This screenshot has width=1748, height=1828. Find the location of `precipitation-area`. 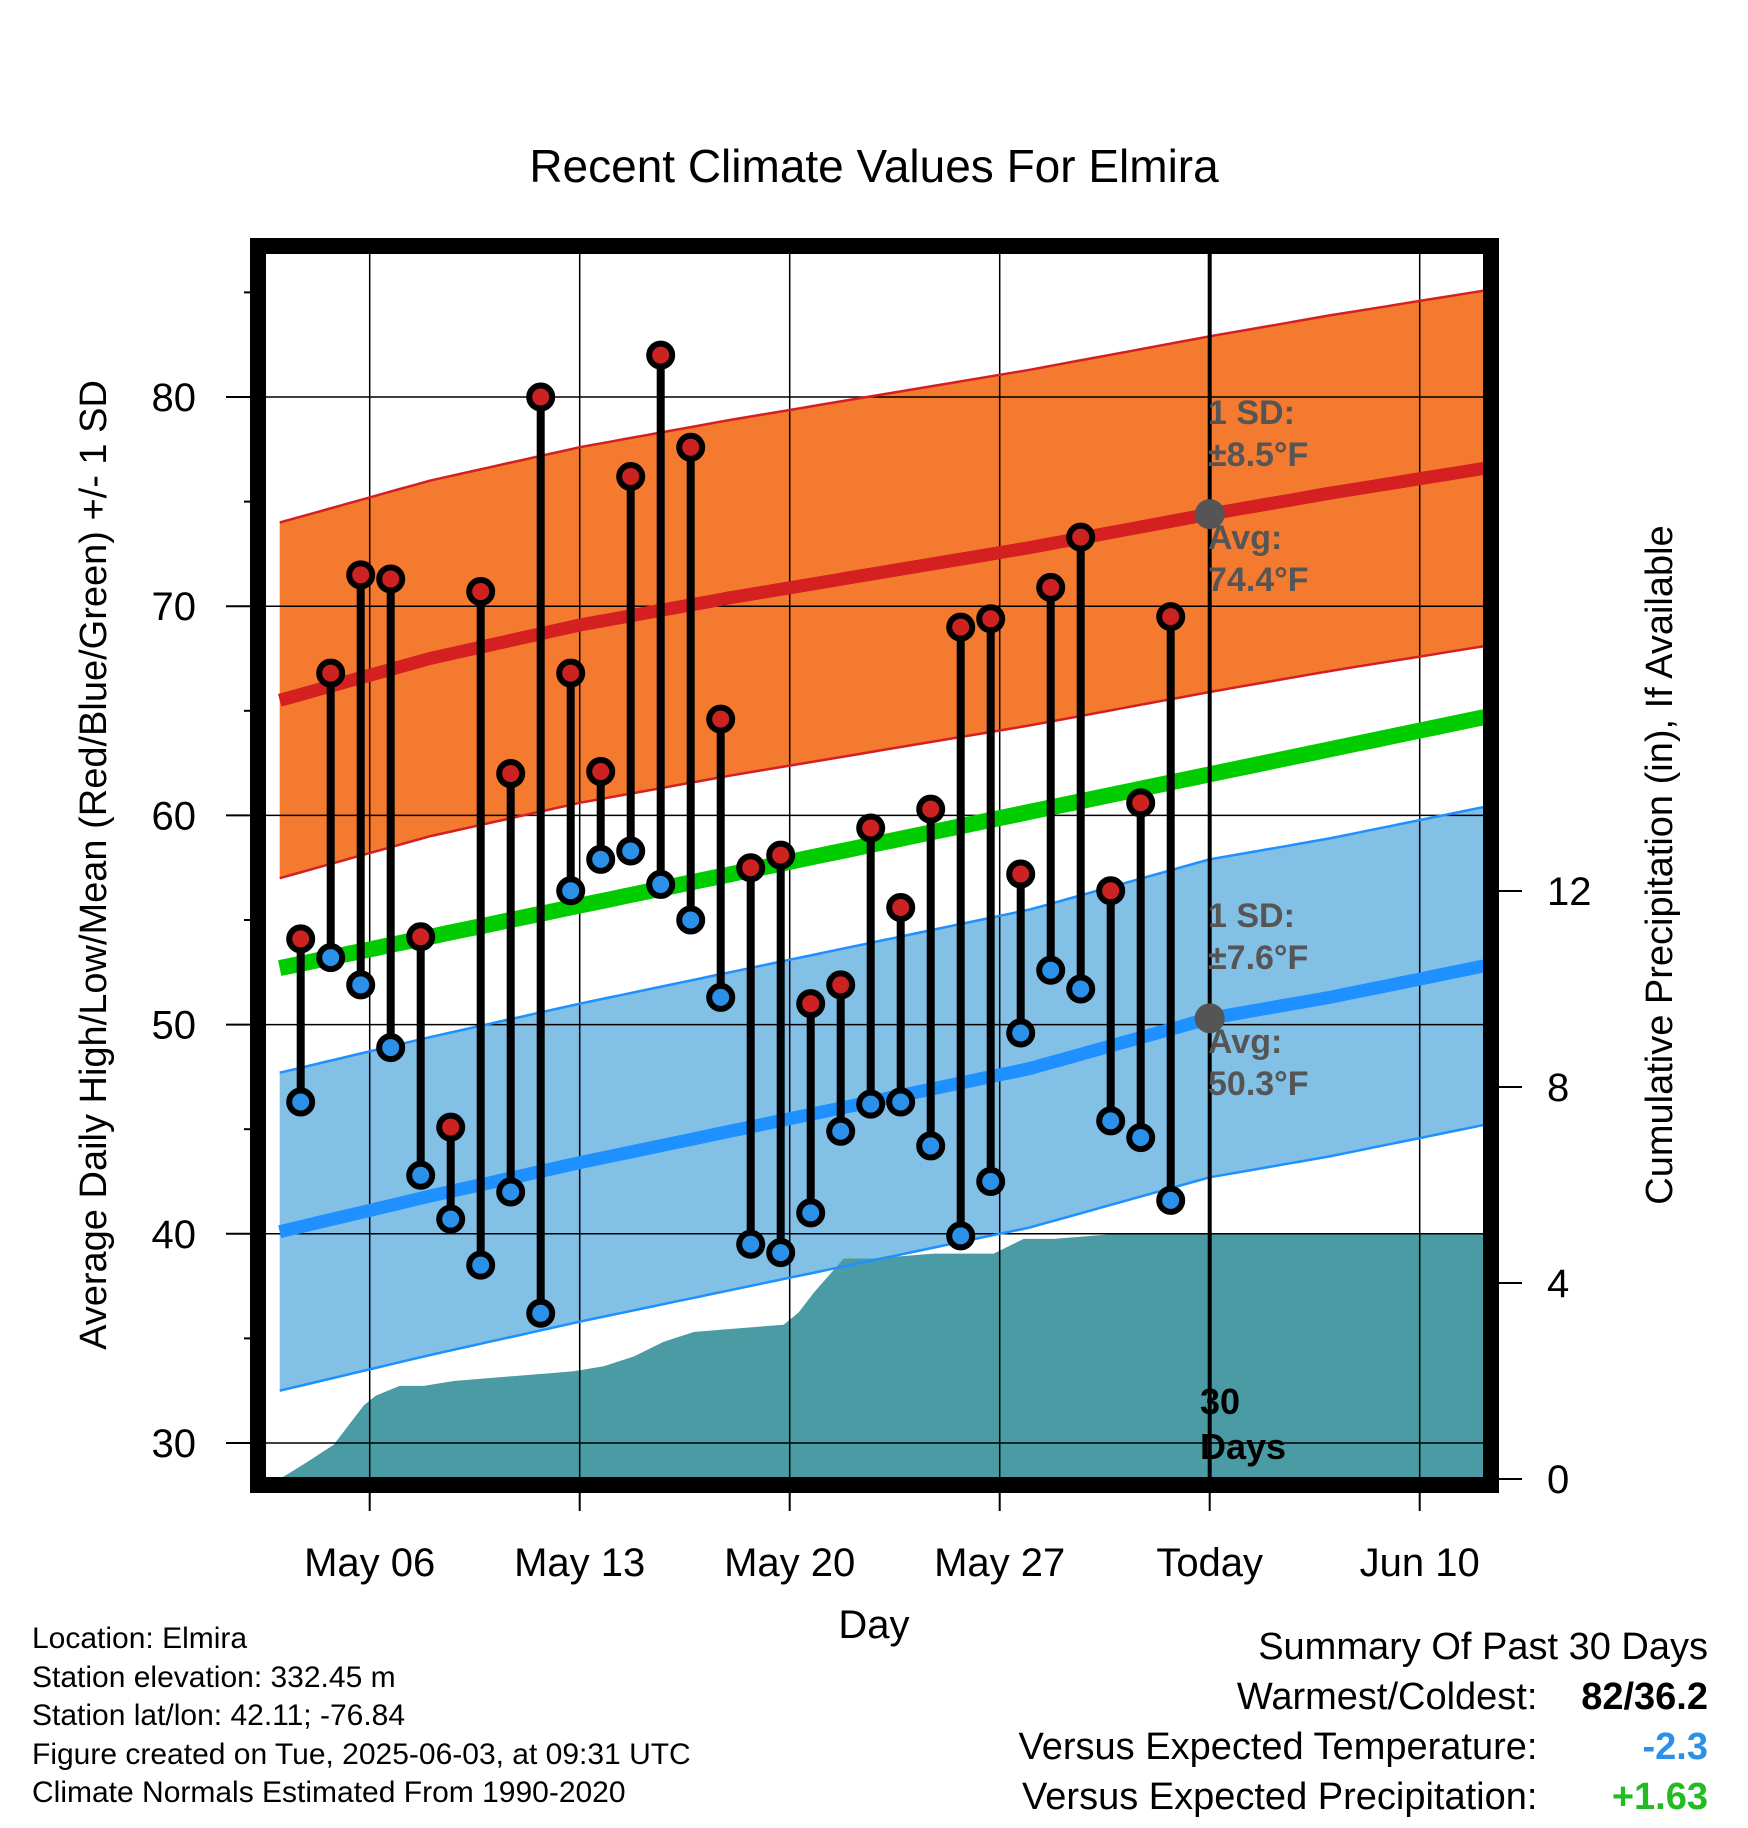

precipitation-area is located at coordinates (882, 1356).